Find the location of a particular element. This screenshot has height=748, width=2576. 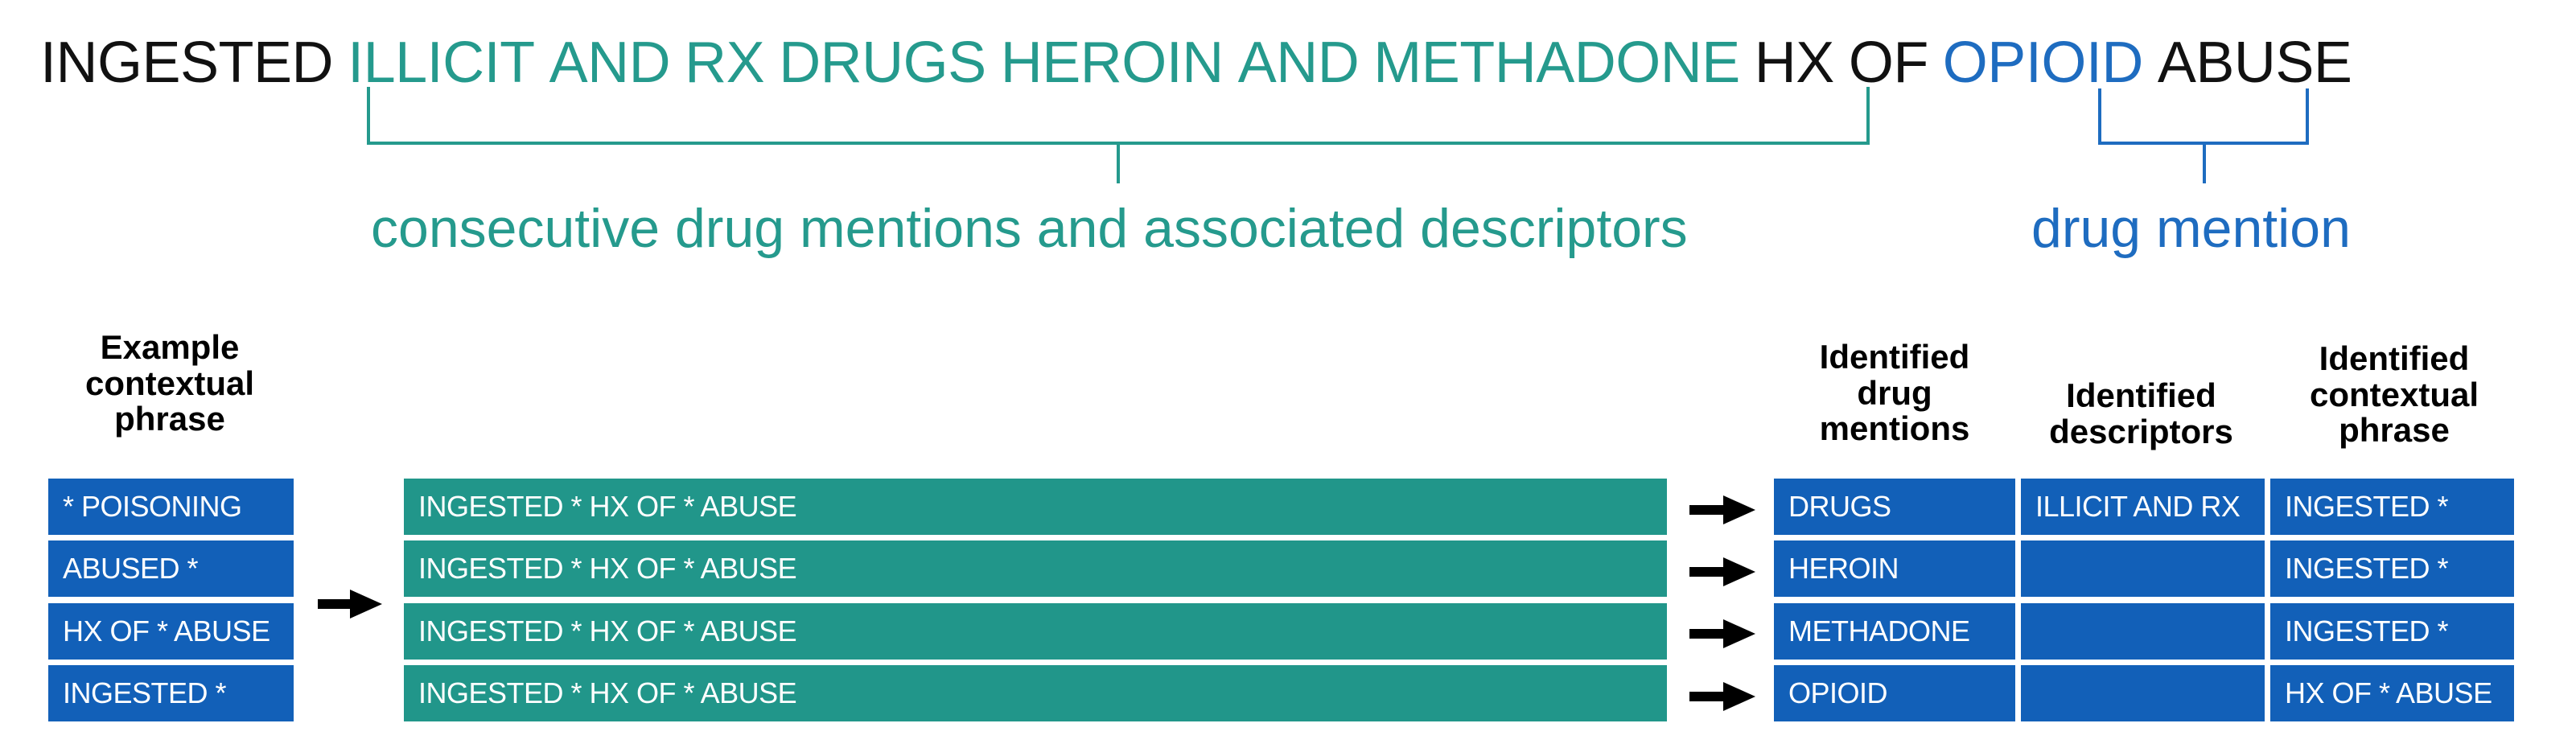

sentence-word: OPIOID is located at coordinates (2043, 63).